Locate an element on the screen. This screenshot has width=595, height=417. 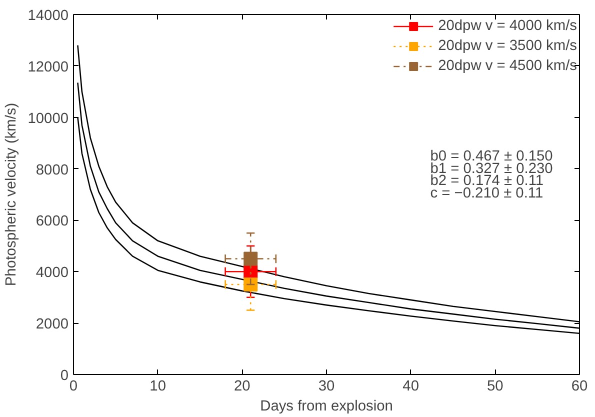
x-axis-title: Days from explosion is located at coordinates (326, 406).